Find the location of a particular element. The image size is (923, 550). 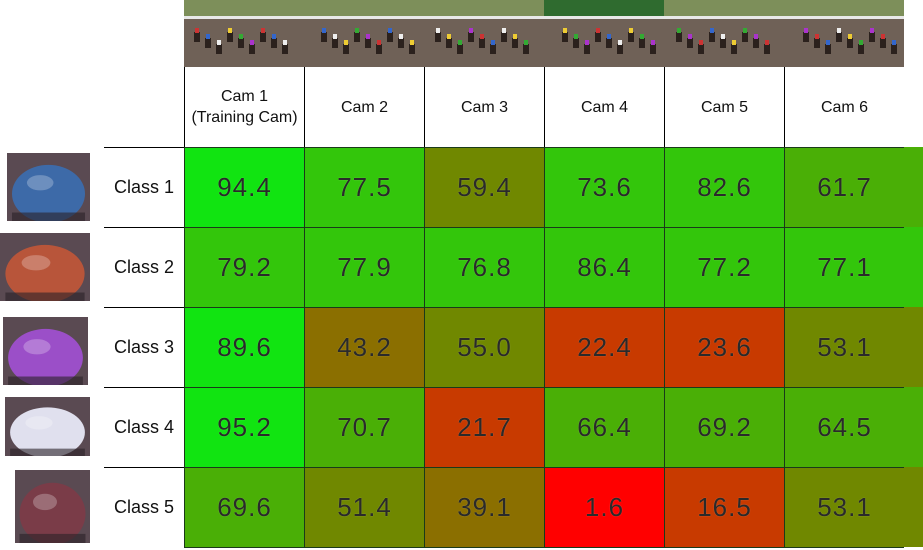

heatmap-cell: 94.4 is located at coordinates (244, 187).